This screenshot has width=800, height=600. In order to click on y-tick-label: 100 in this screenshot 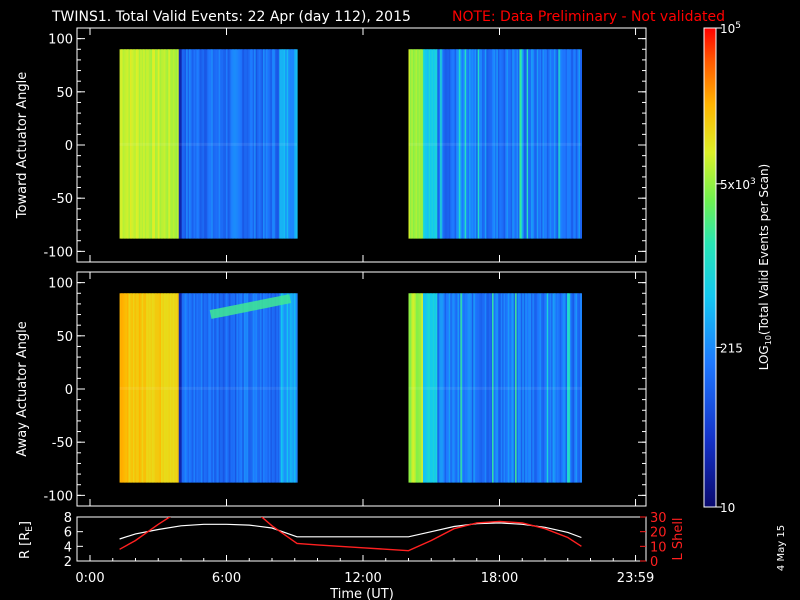, I will do `click(60, 284)`.